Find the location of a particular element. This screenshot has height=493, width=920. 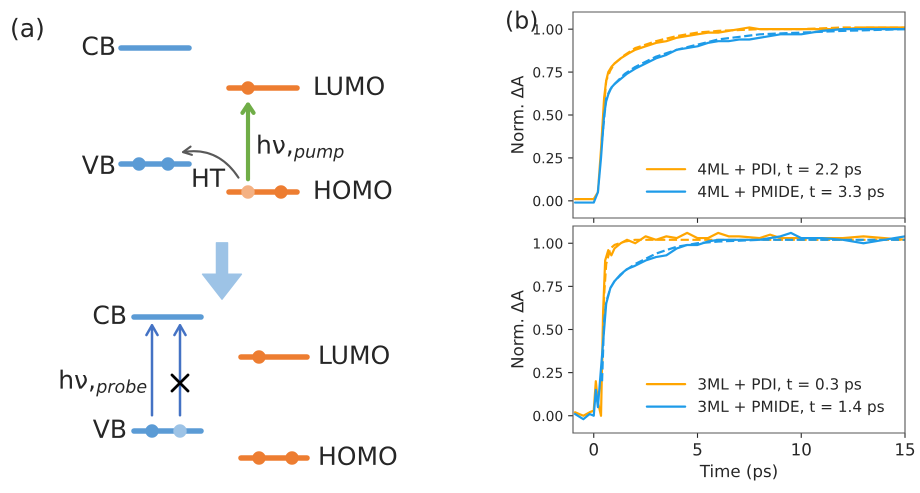

x-tick-label: 0 is located at coordinates (594, 449).